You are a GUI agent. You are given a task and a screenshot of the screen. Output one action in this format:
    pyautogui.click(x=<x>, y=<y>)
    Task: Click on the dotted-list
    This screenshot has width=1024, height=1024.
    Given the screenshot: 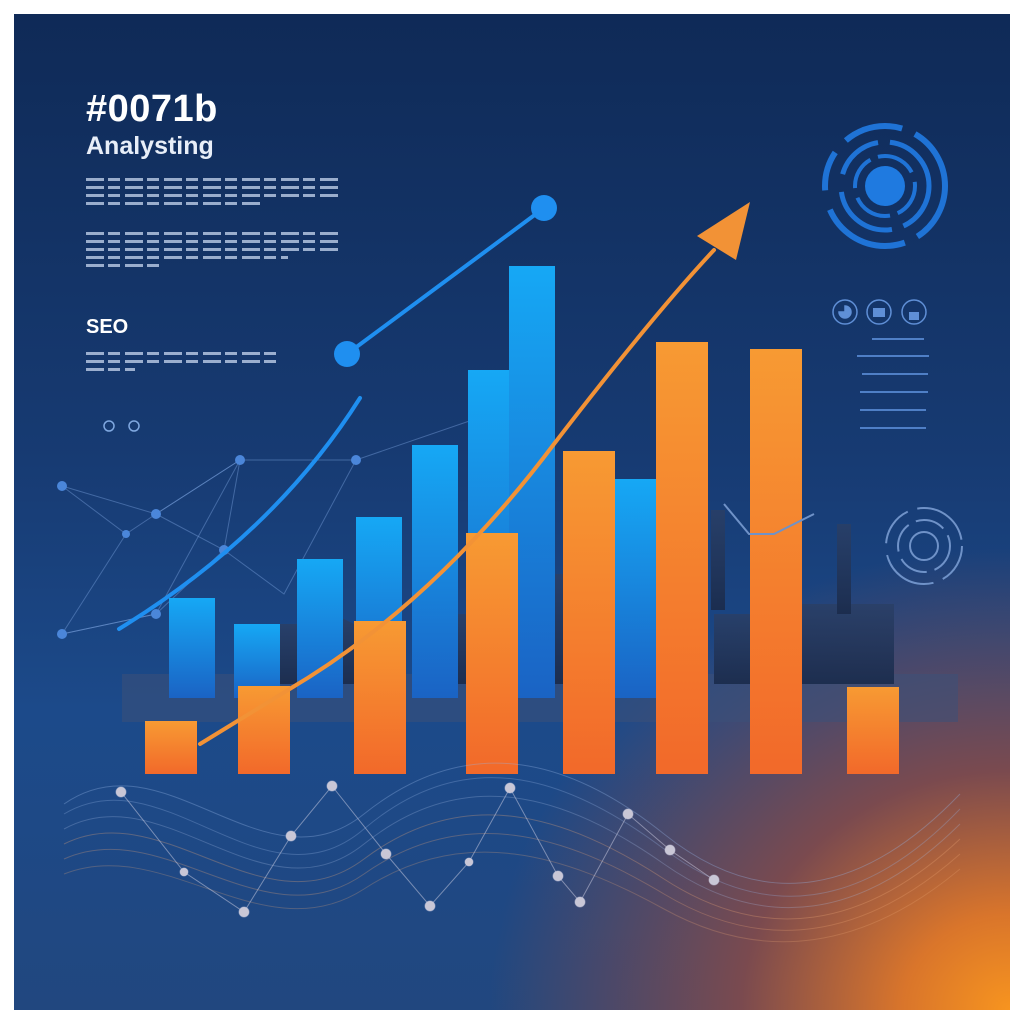 What is the action you would take?
    pyautogui.click(x=893, y=383)
    